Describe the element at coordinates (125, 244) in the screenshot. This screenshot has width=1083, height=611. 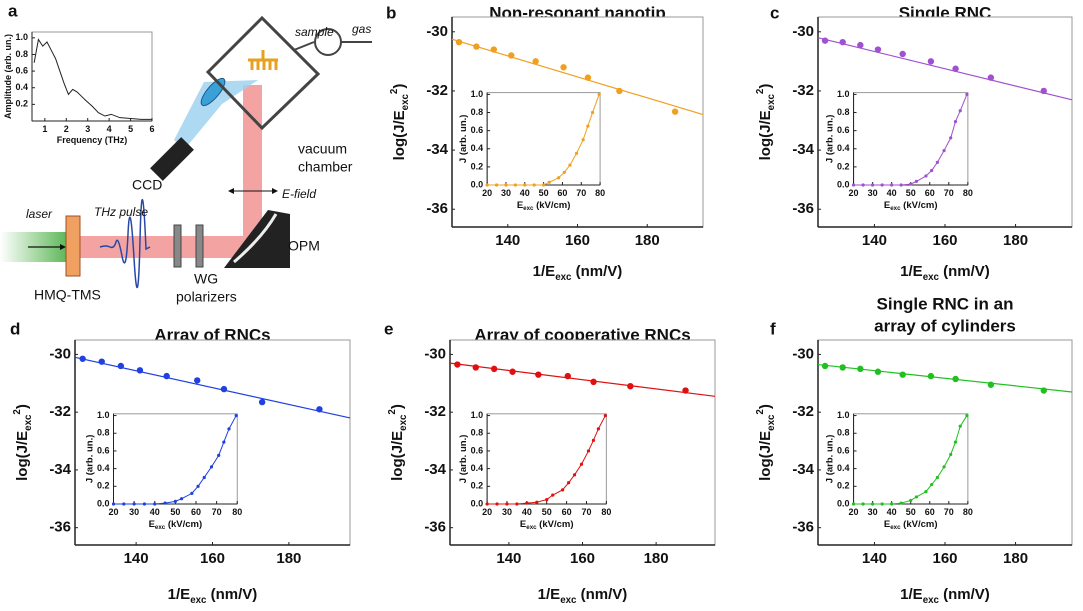
I see `thz-pulse` at that location.